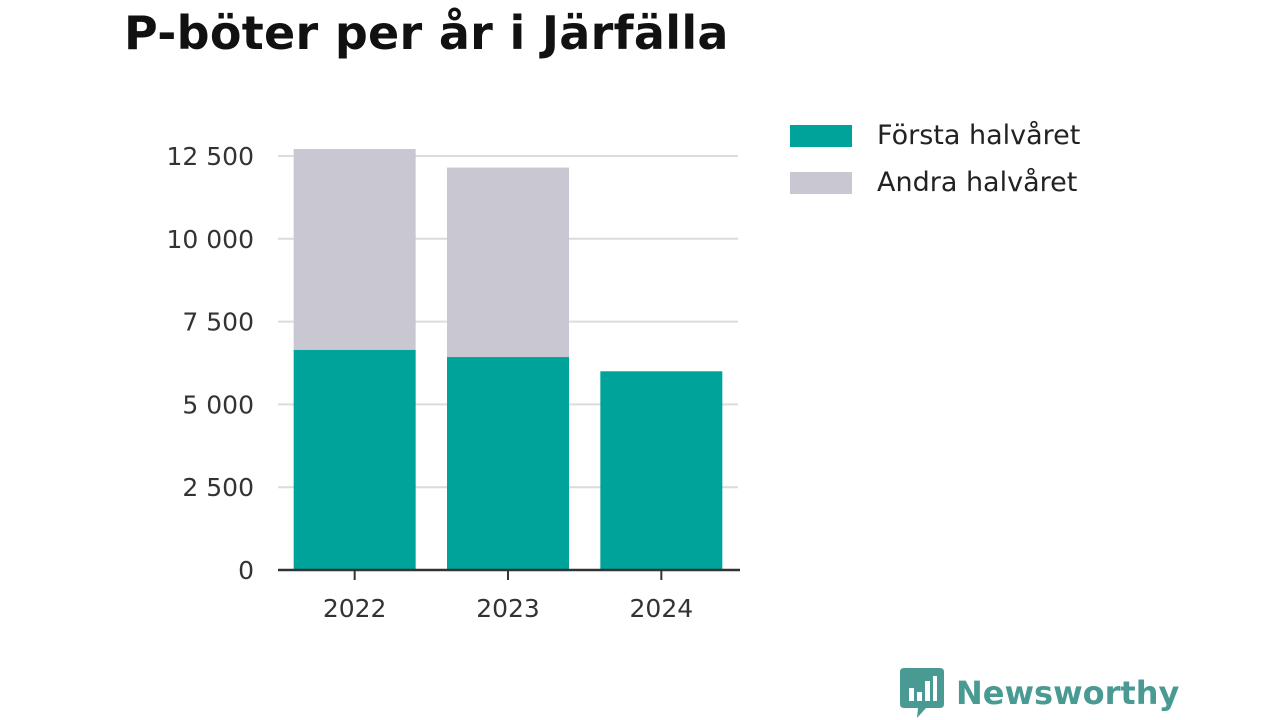 Image resolution: width=1280 pixels, height=720 pixels. What do you see at coordinates (218, 322) in the screenshot?
I see `y-tick-label: 7 500` at bounding box center [218, 322].